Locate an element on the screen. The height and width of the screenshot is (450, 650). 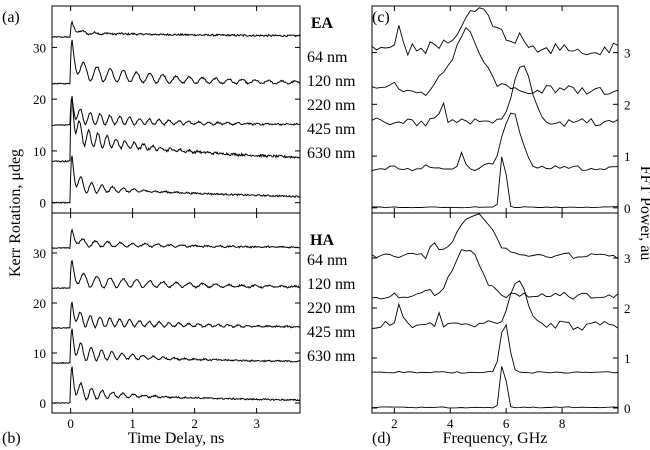
panel-d-y-tick-label: 3 is located at coordinates (627, 258).